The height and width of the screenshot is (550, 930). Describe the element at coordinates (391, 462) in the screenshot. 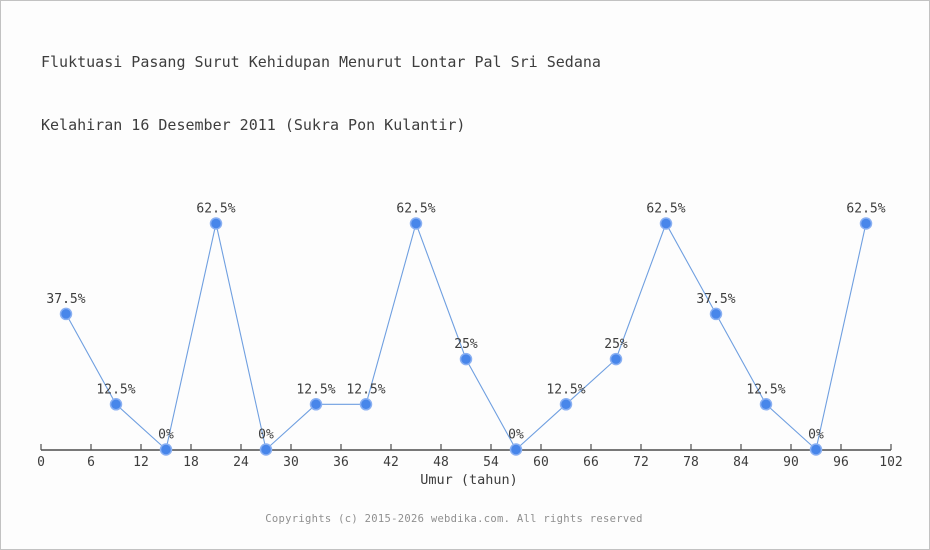

I see `x-tick-label: 42` at that location.